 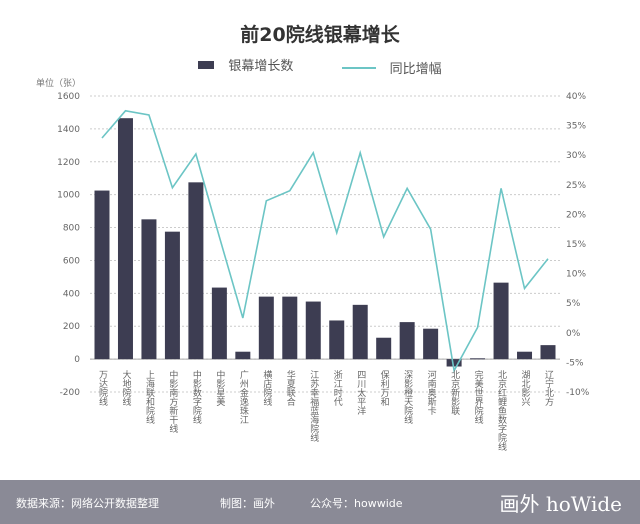 I want to click on legend-item-bars: 银幕增长数, so click(x=245, y=64).